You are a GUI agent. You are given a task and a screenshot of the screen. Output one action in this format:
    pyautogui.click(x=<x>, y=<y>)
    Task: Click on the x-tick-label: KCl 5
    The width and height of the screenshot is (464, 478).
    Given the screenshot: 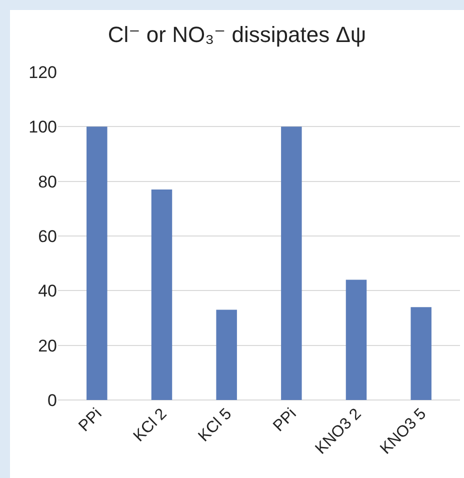 What is the action you would take?
    pyautogui.click(x=215, y=425)
    